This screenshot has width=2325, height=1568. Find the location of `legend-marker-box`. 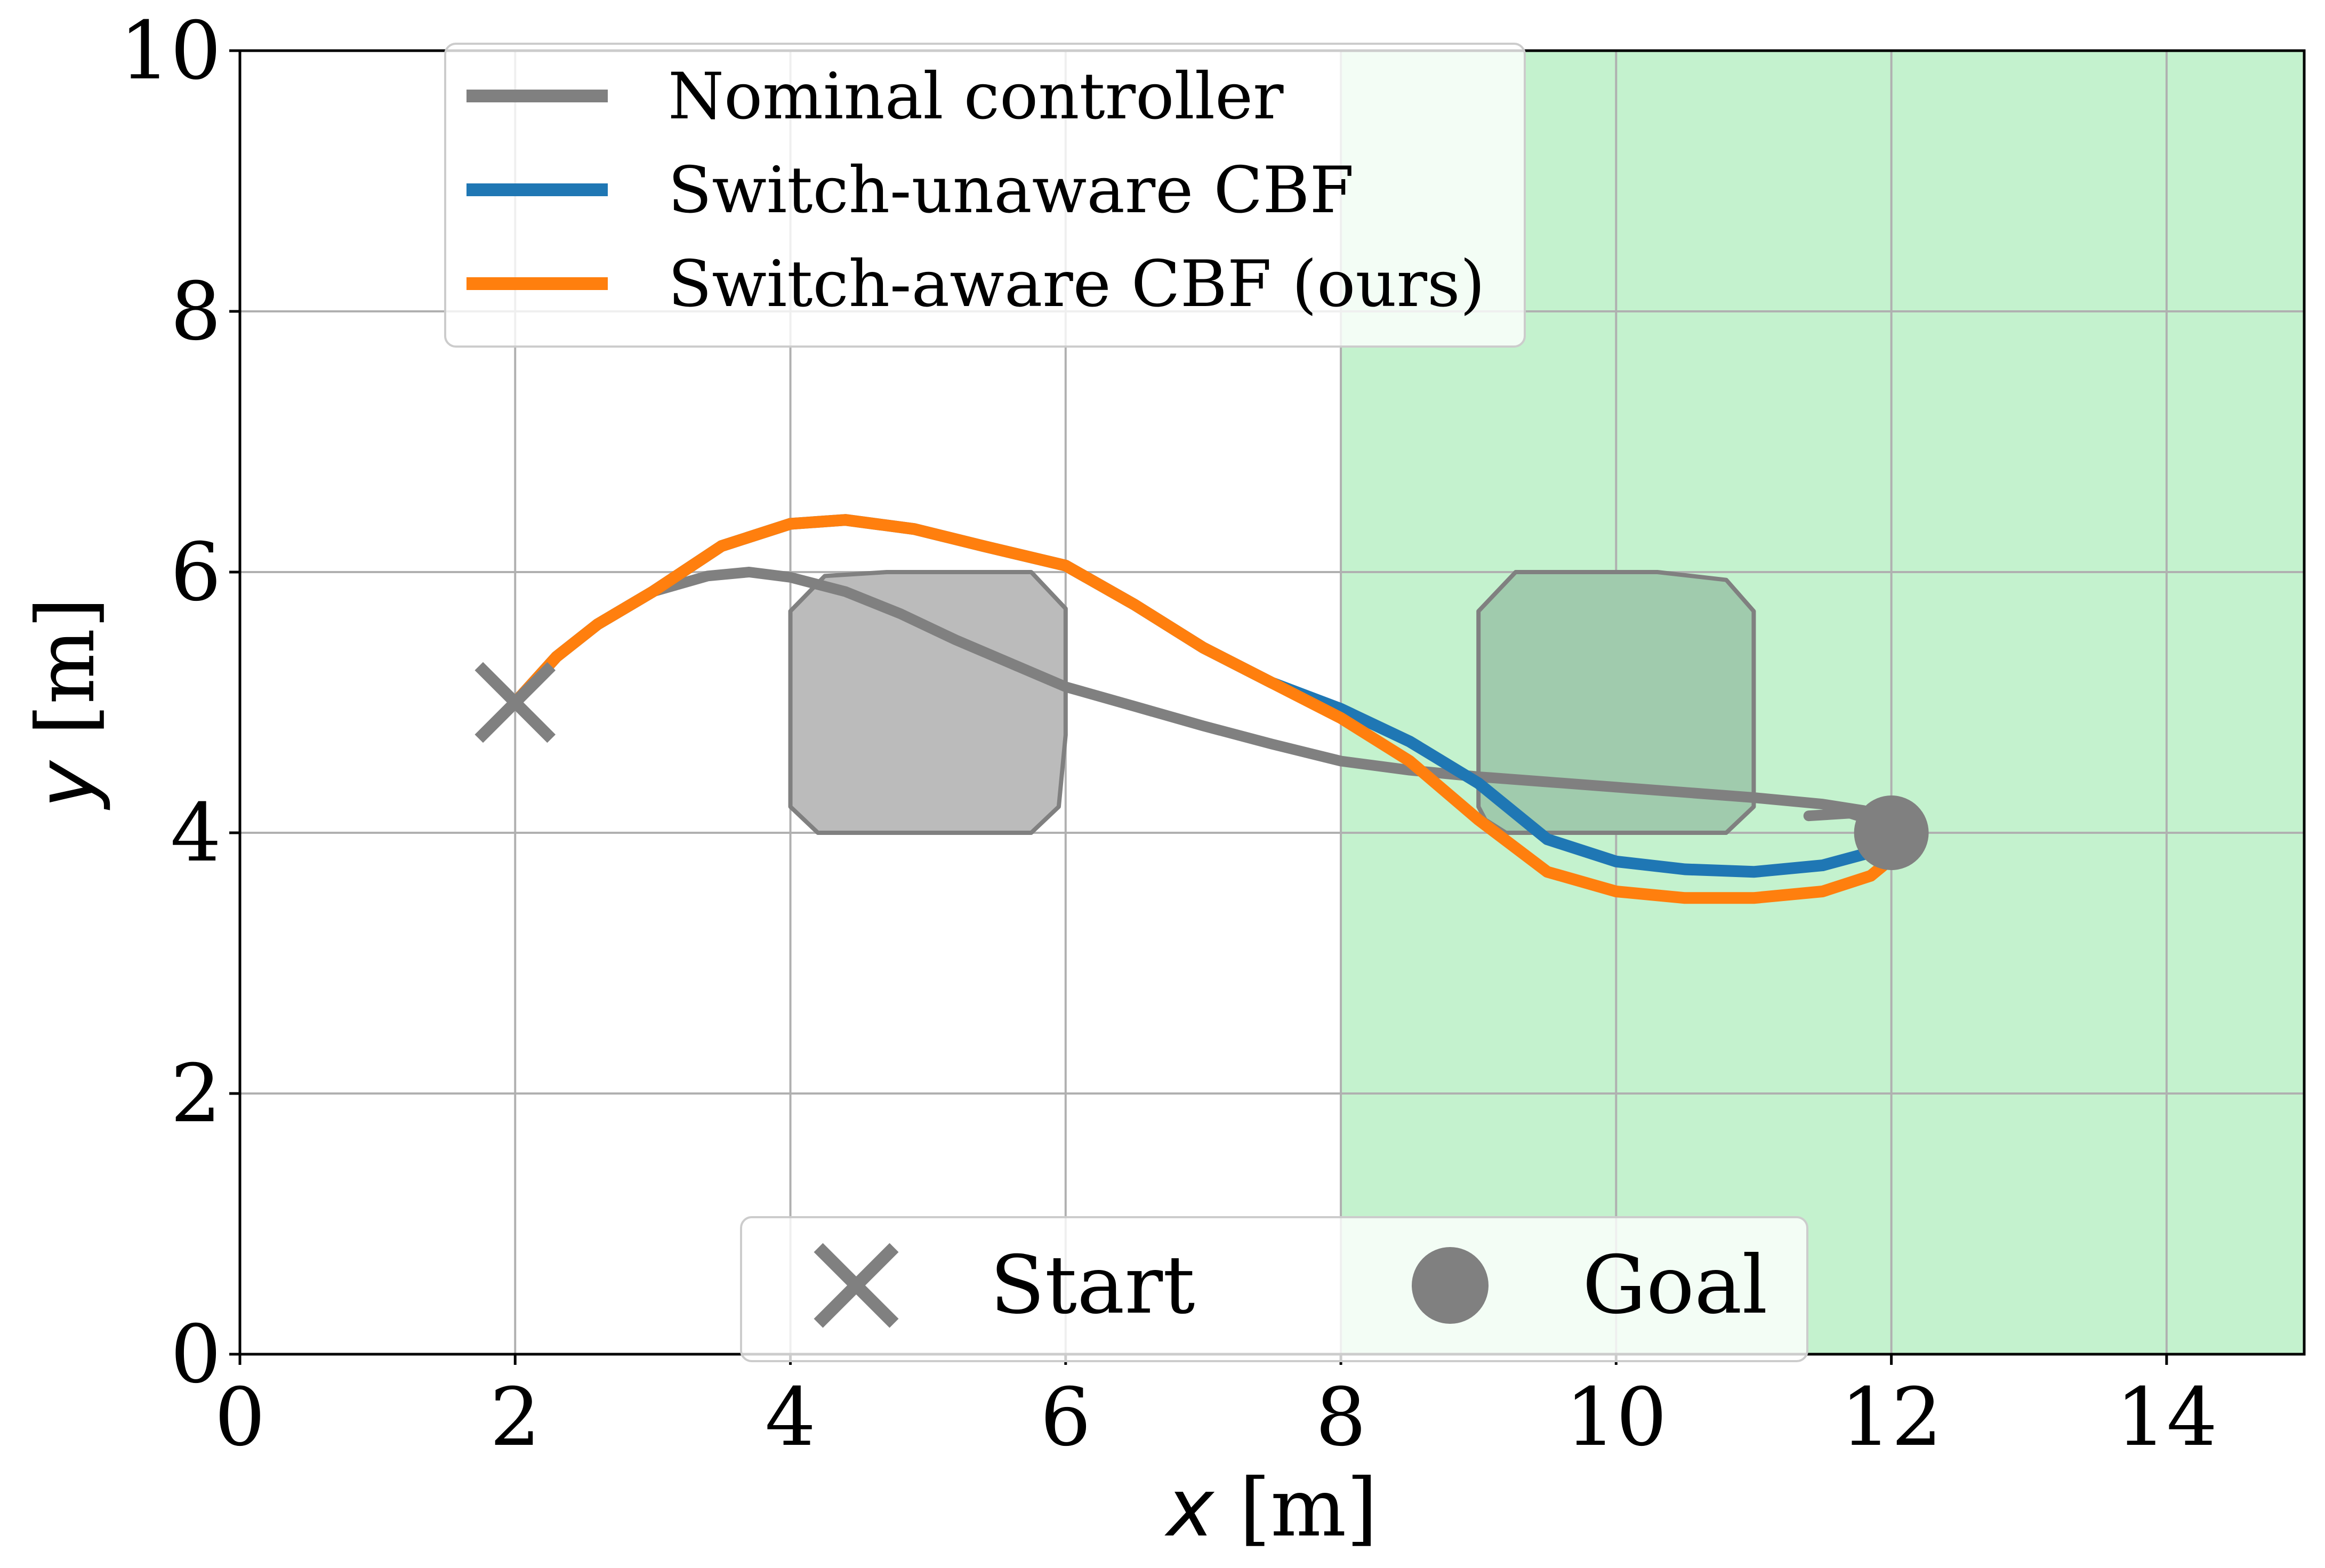

legend-marker-box is located at coordinates (1274, 1289).